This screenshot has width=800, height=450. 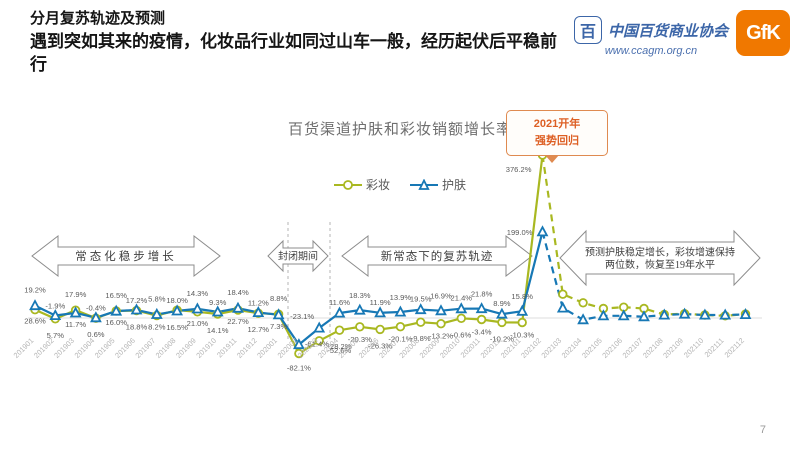 What do you see at coordinates (551, 348) in the screenshot?
I see `svg-text: 202103` at bounding box center [551, 348].